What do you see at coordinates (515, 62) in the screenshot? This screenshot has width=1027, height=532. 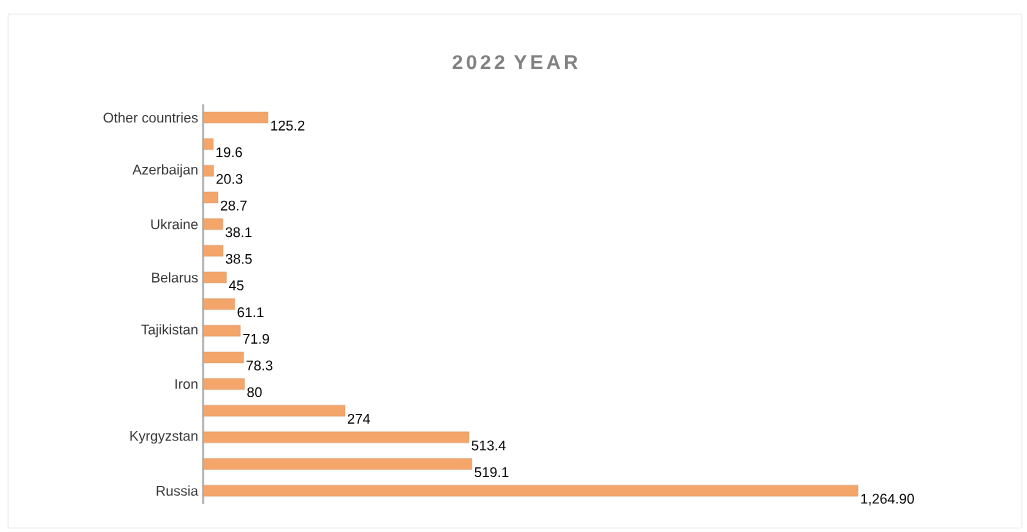 I see `chart-title: 2022 YEAR` at bounding box center [515, 62].